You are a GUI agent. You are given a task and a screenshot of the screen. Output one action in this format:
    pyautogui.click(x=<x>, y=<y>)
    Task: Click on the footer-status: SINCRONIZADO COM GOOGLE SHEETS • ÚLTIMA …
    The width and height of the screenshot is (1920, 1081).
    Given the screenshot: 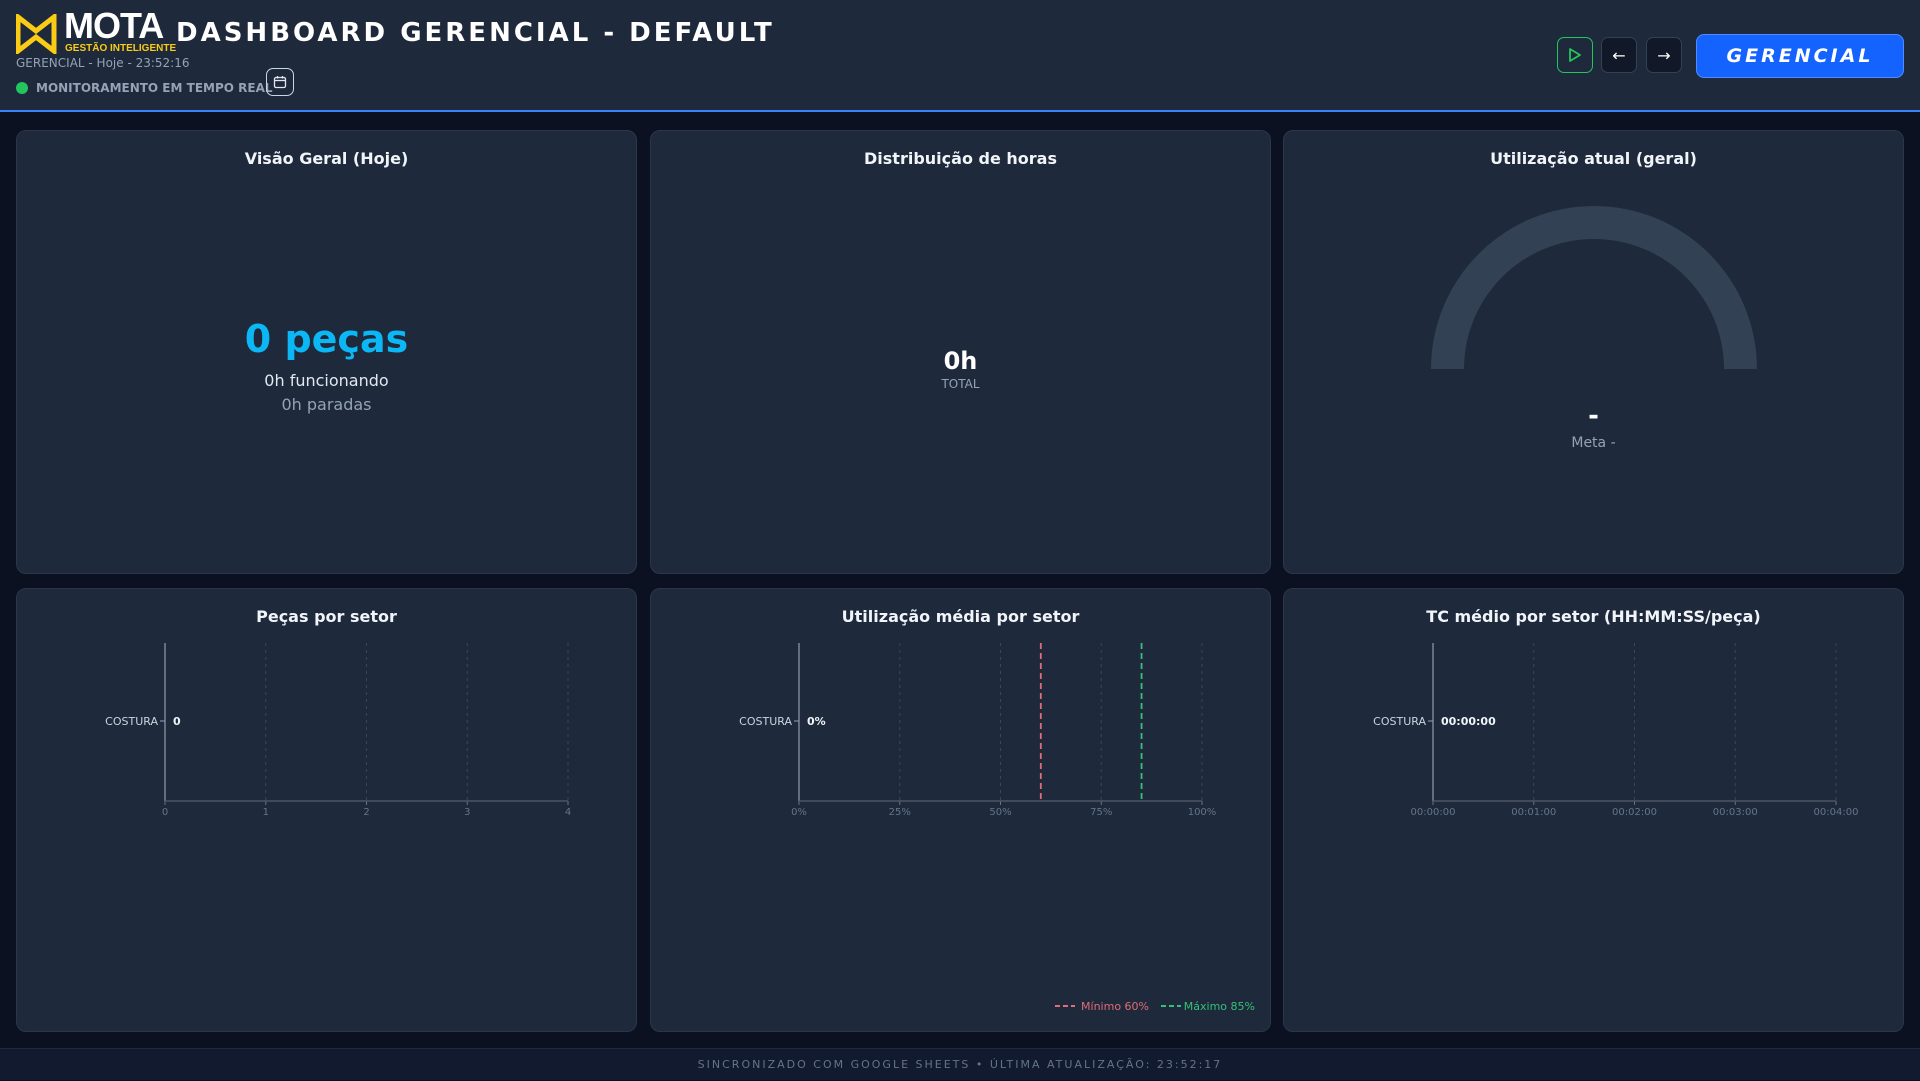 What is the action you would take?
    pyautogui.click(x=960, y=1064)
    